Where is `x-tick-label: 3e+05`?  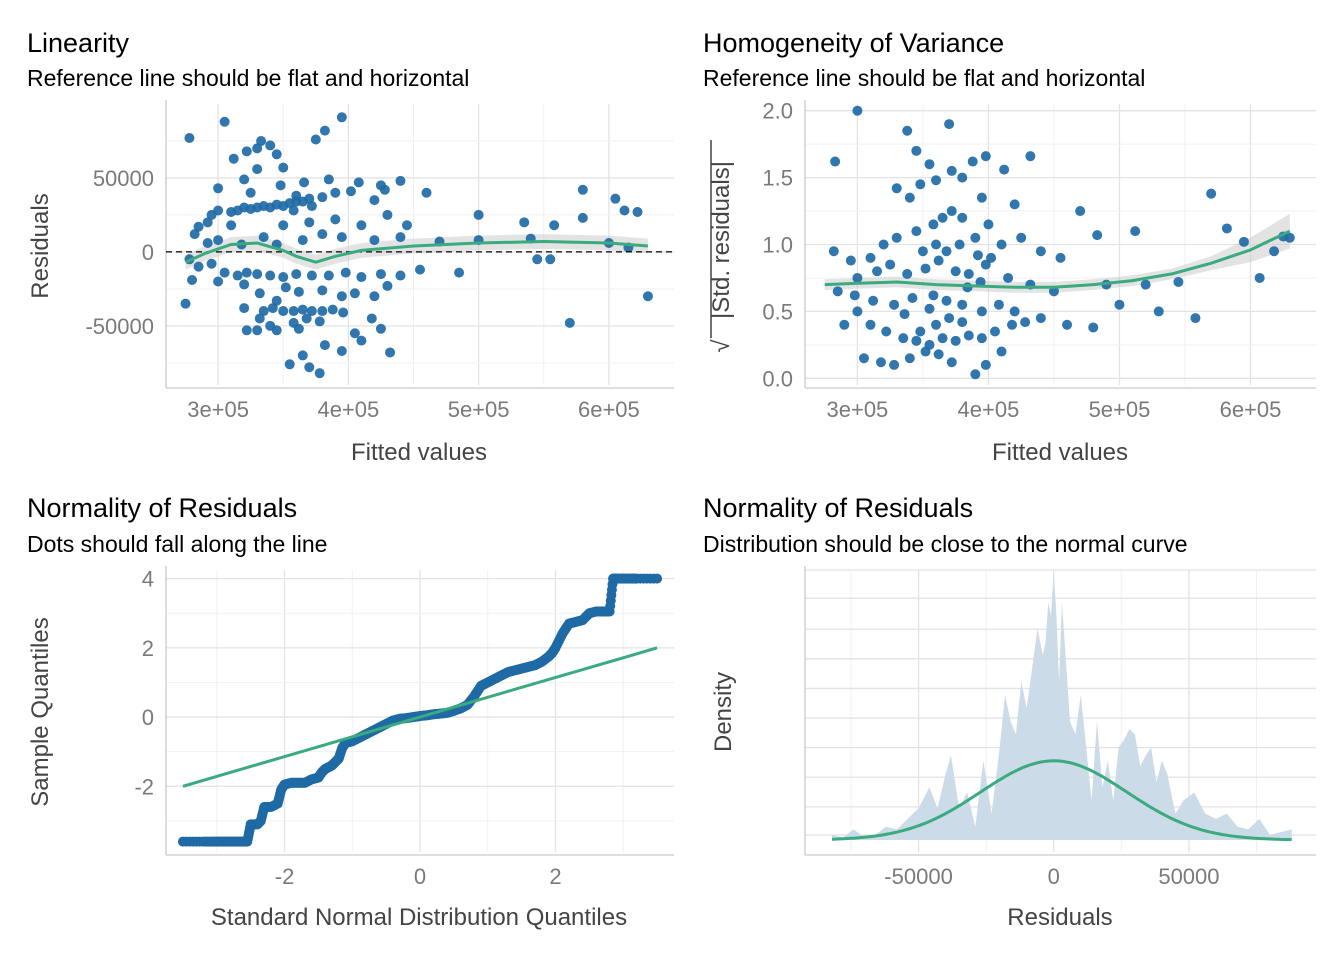 x-tick-label: 3e+05 is located at coordinates (218, 409).